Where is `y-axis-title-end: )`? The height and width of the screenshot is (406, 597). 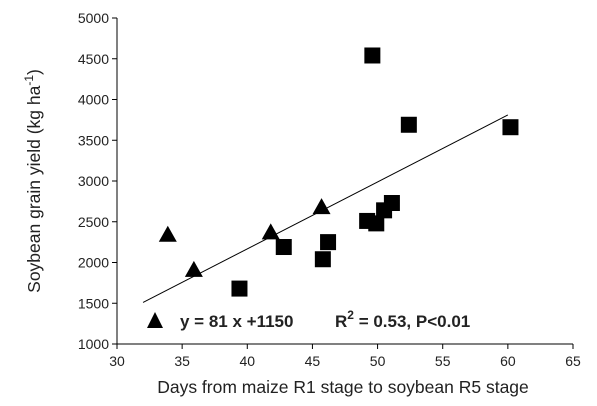 y-axis-title-end: ) is located at coordinates (34, 72).